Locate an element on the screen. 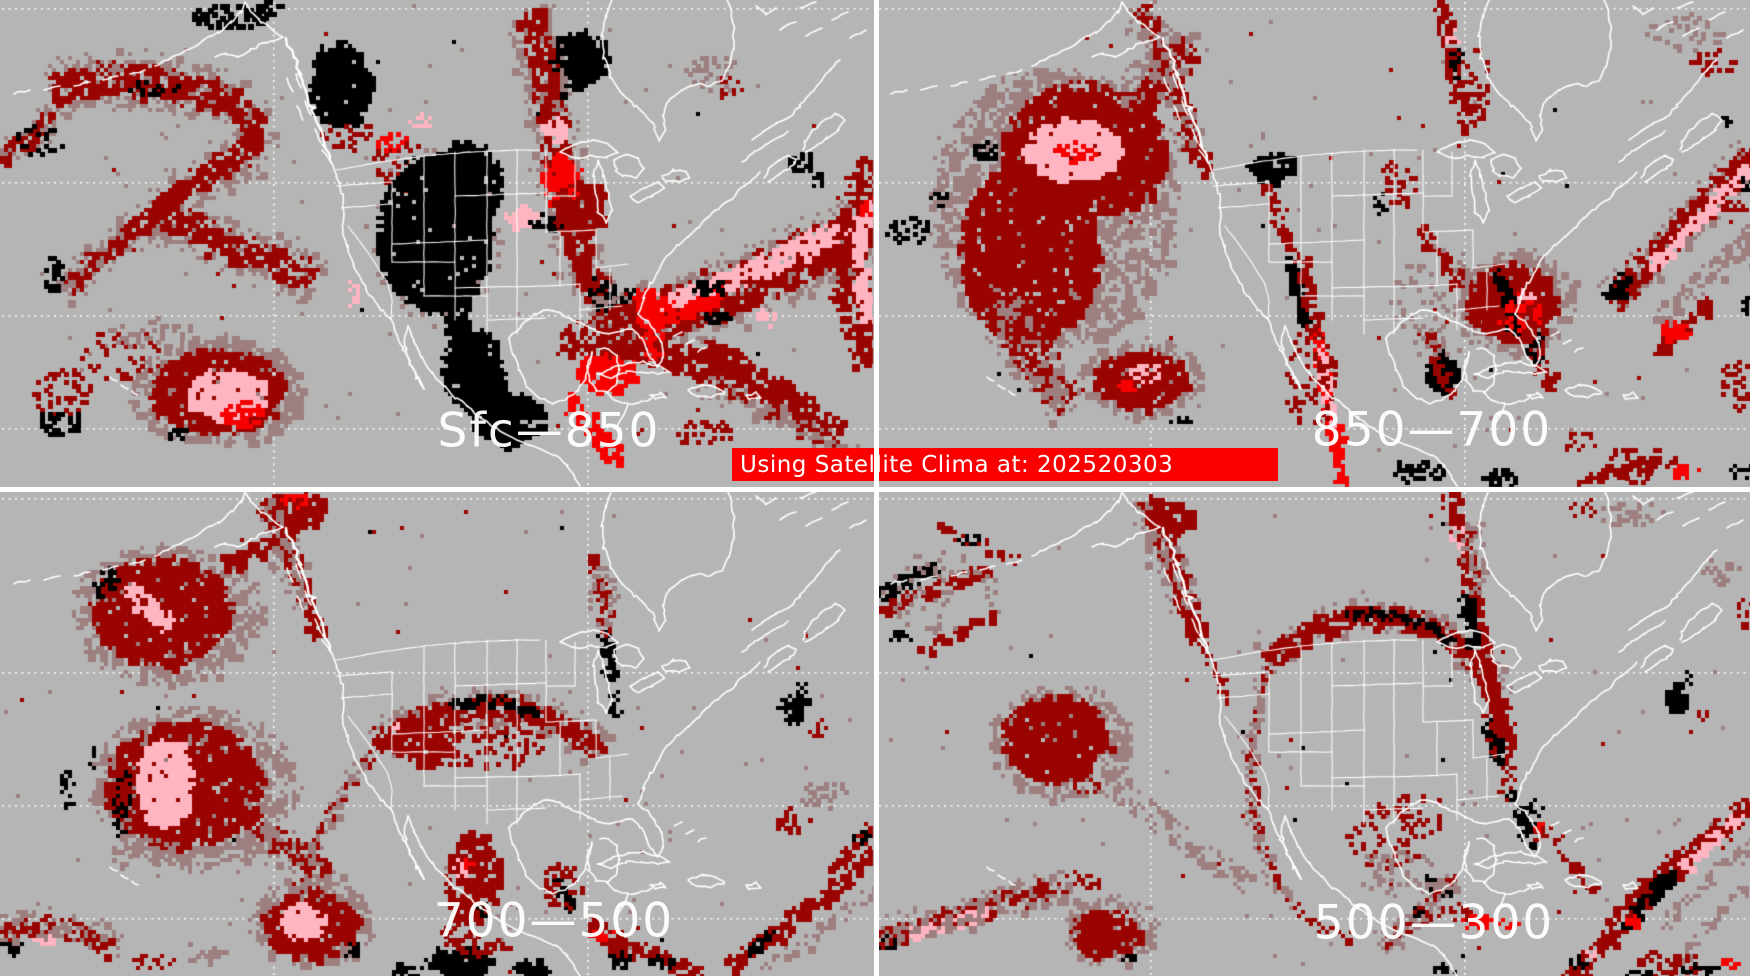 The image size is (1750, 976). status-banner: Using Satellite Clima at: 202520303 is located at coordinates (1005, 464).